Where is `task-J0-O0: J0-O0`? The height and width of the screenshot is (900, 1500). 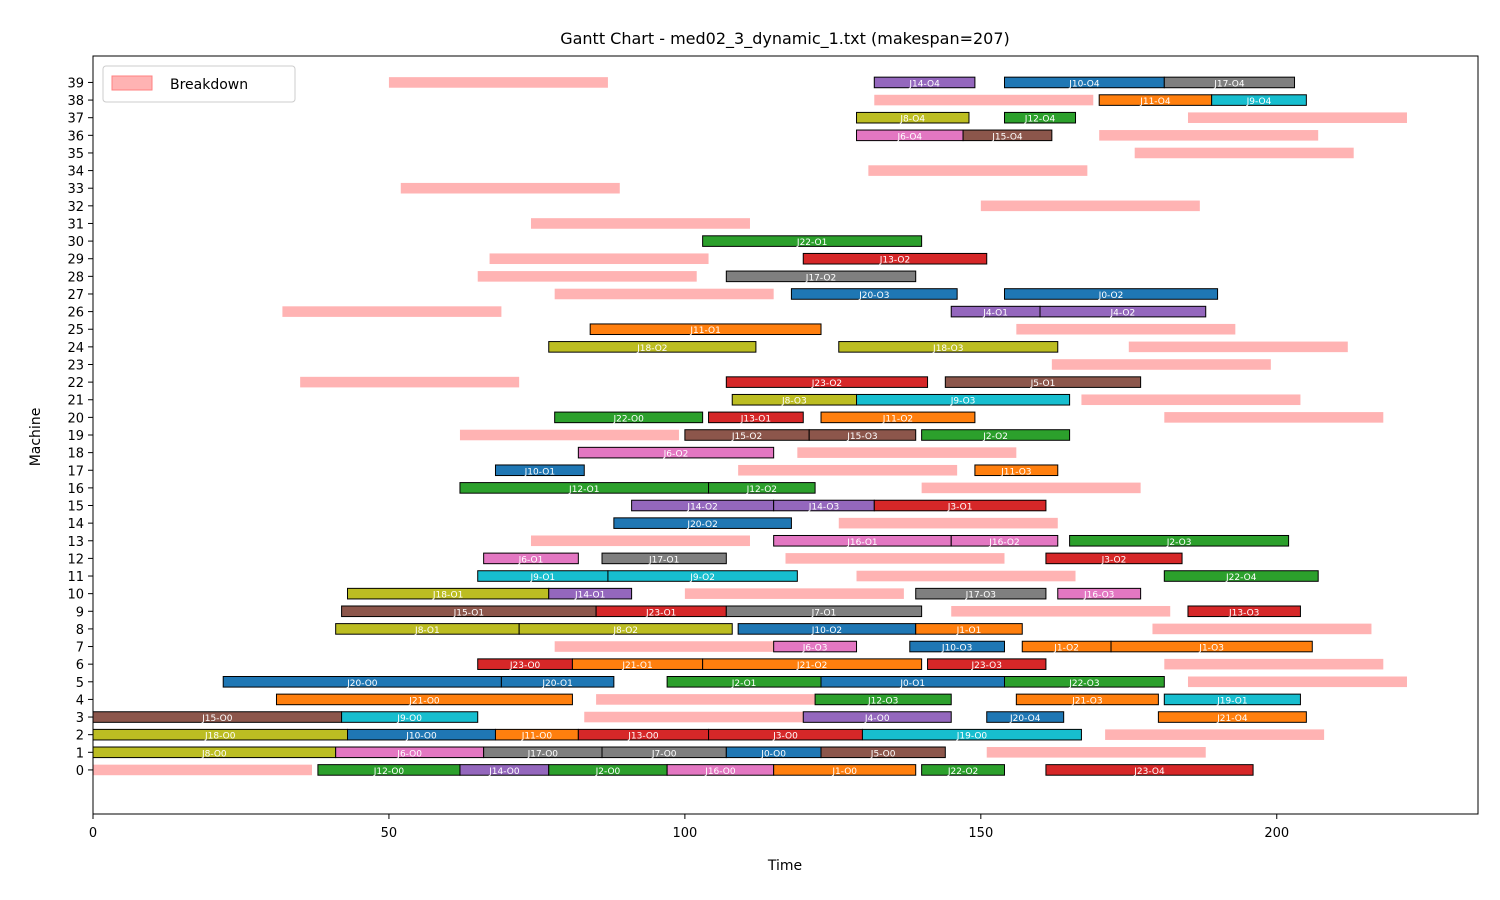
task-J0-O0: J0-O0 is located at coordinates (773, 752).